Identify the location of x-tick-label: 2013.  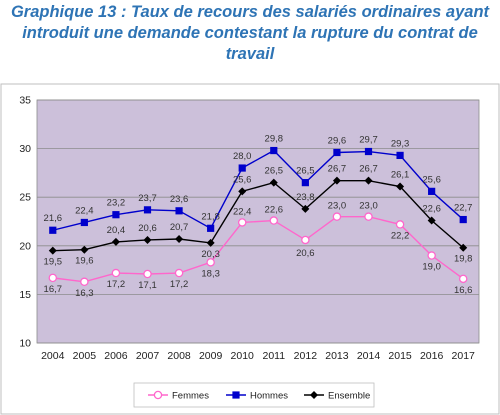
(337, 356).